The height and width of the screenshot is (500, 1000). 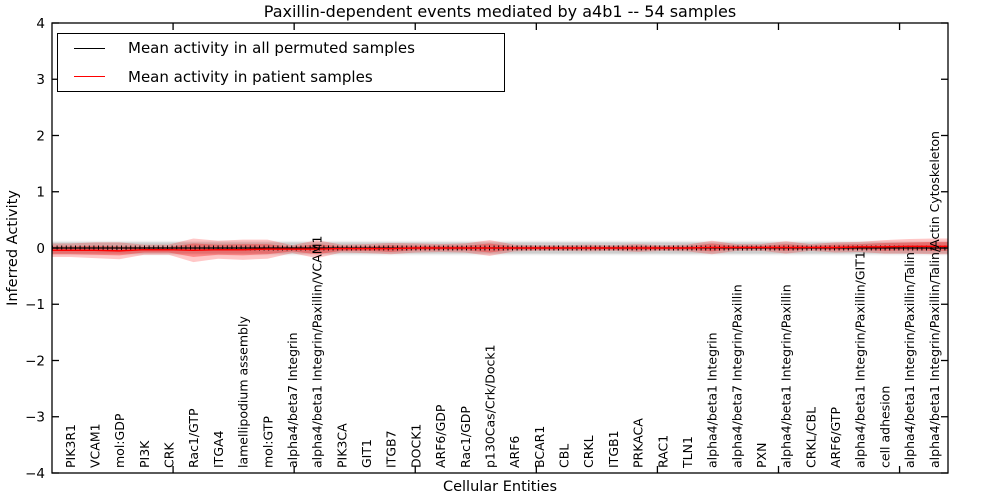 What do you see at coordinates (267, 442) in the screenshot?
I see `x-category-label: mol:GTP` at bounding box center [267, 442].